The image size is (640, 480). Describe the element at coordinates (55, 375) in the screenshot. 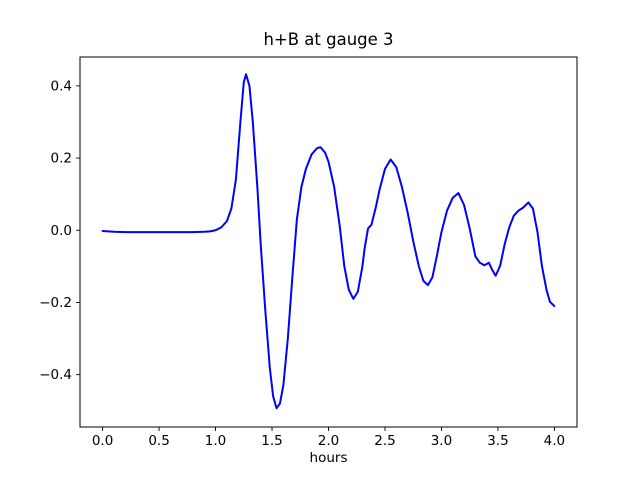

I see `y-tick-label: −0.4` at that location.